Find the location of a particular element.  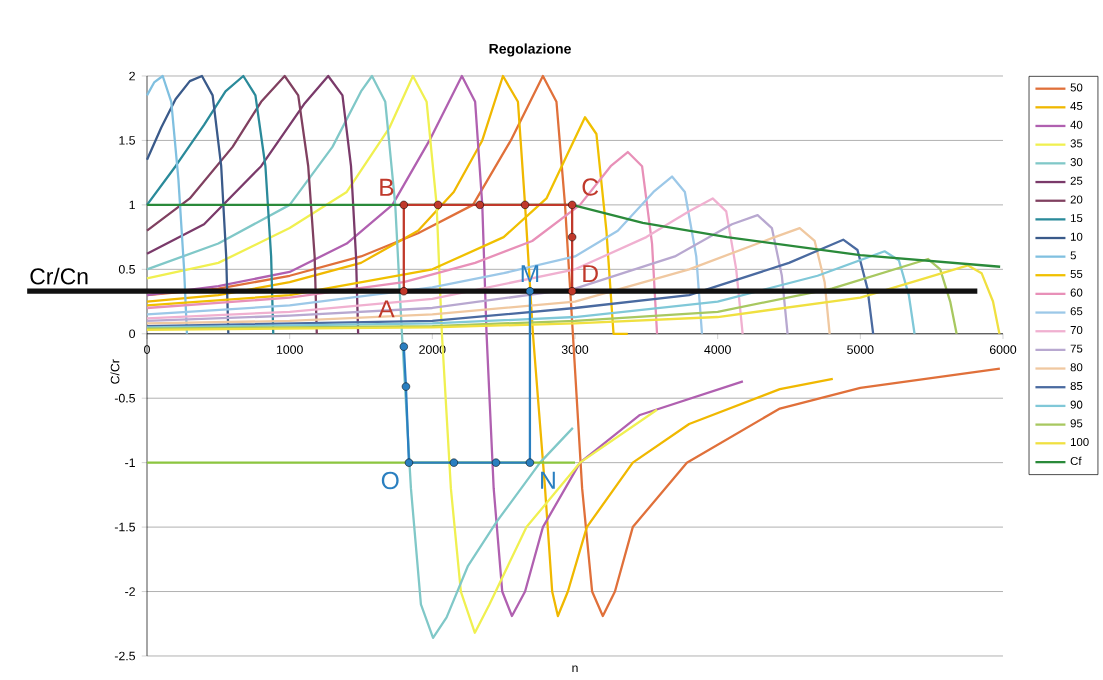

legend-label: 85 is located at coordinates (1076, 385).